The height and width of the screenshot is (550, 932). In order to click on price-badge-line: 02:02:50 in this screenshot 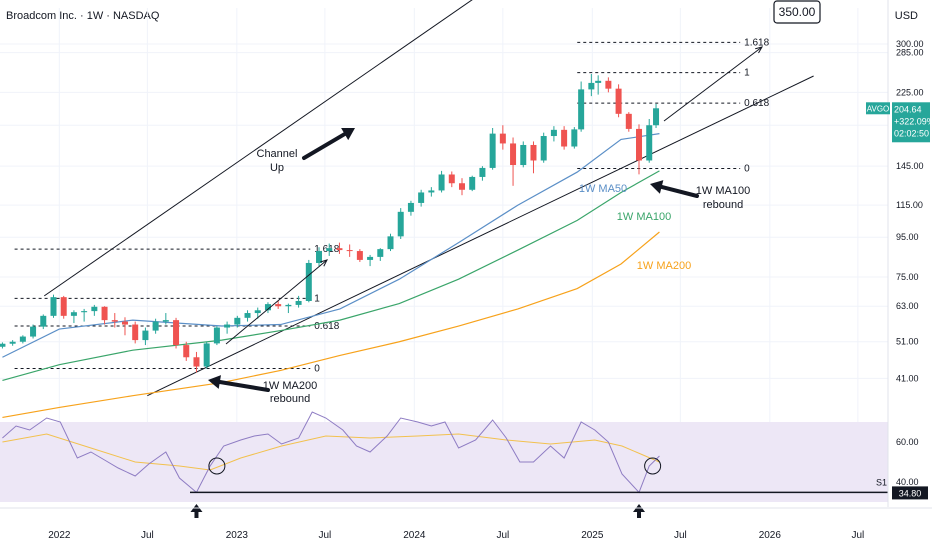, I will do `click(911, 133)`.